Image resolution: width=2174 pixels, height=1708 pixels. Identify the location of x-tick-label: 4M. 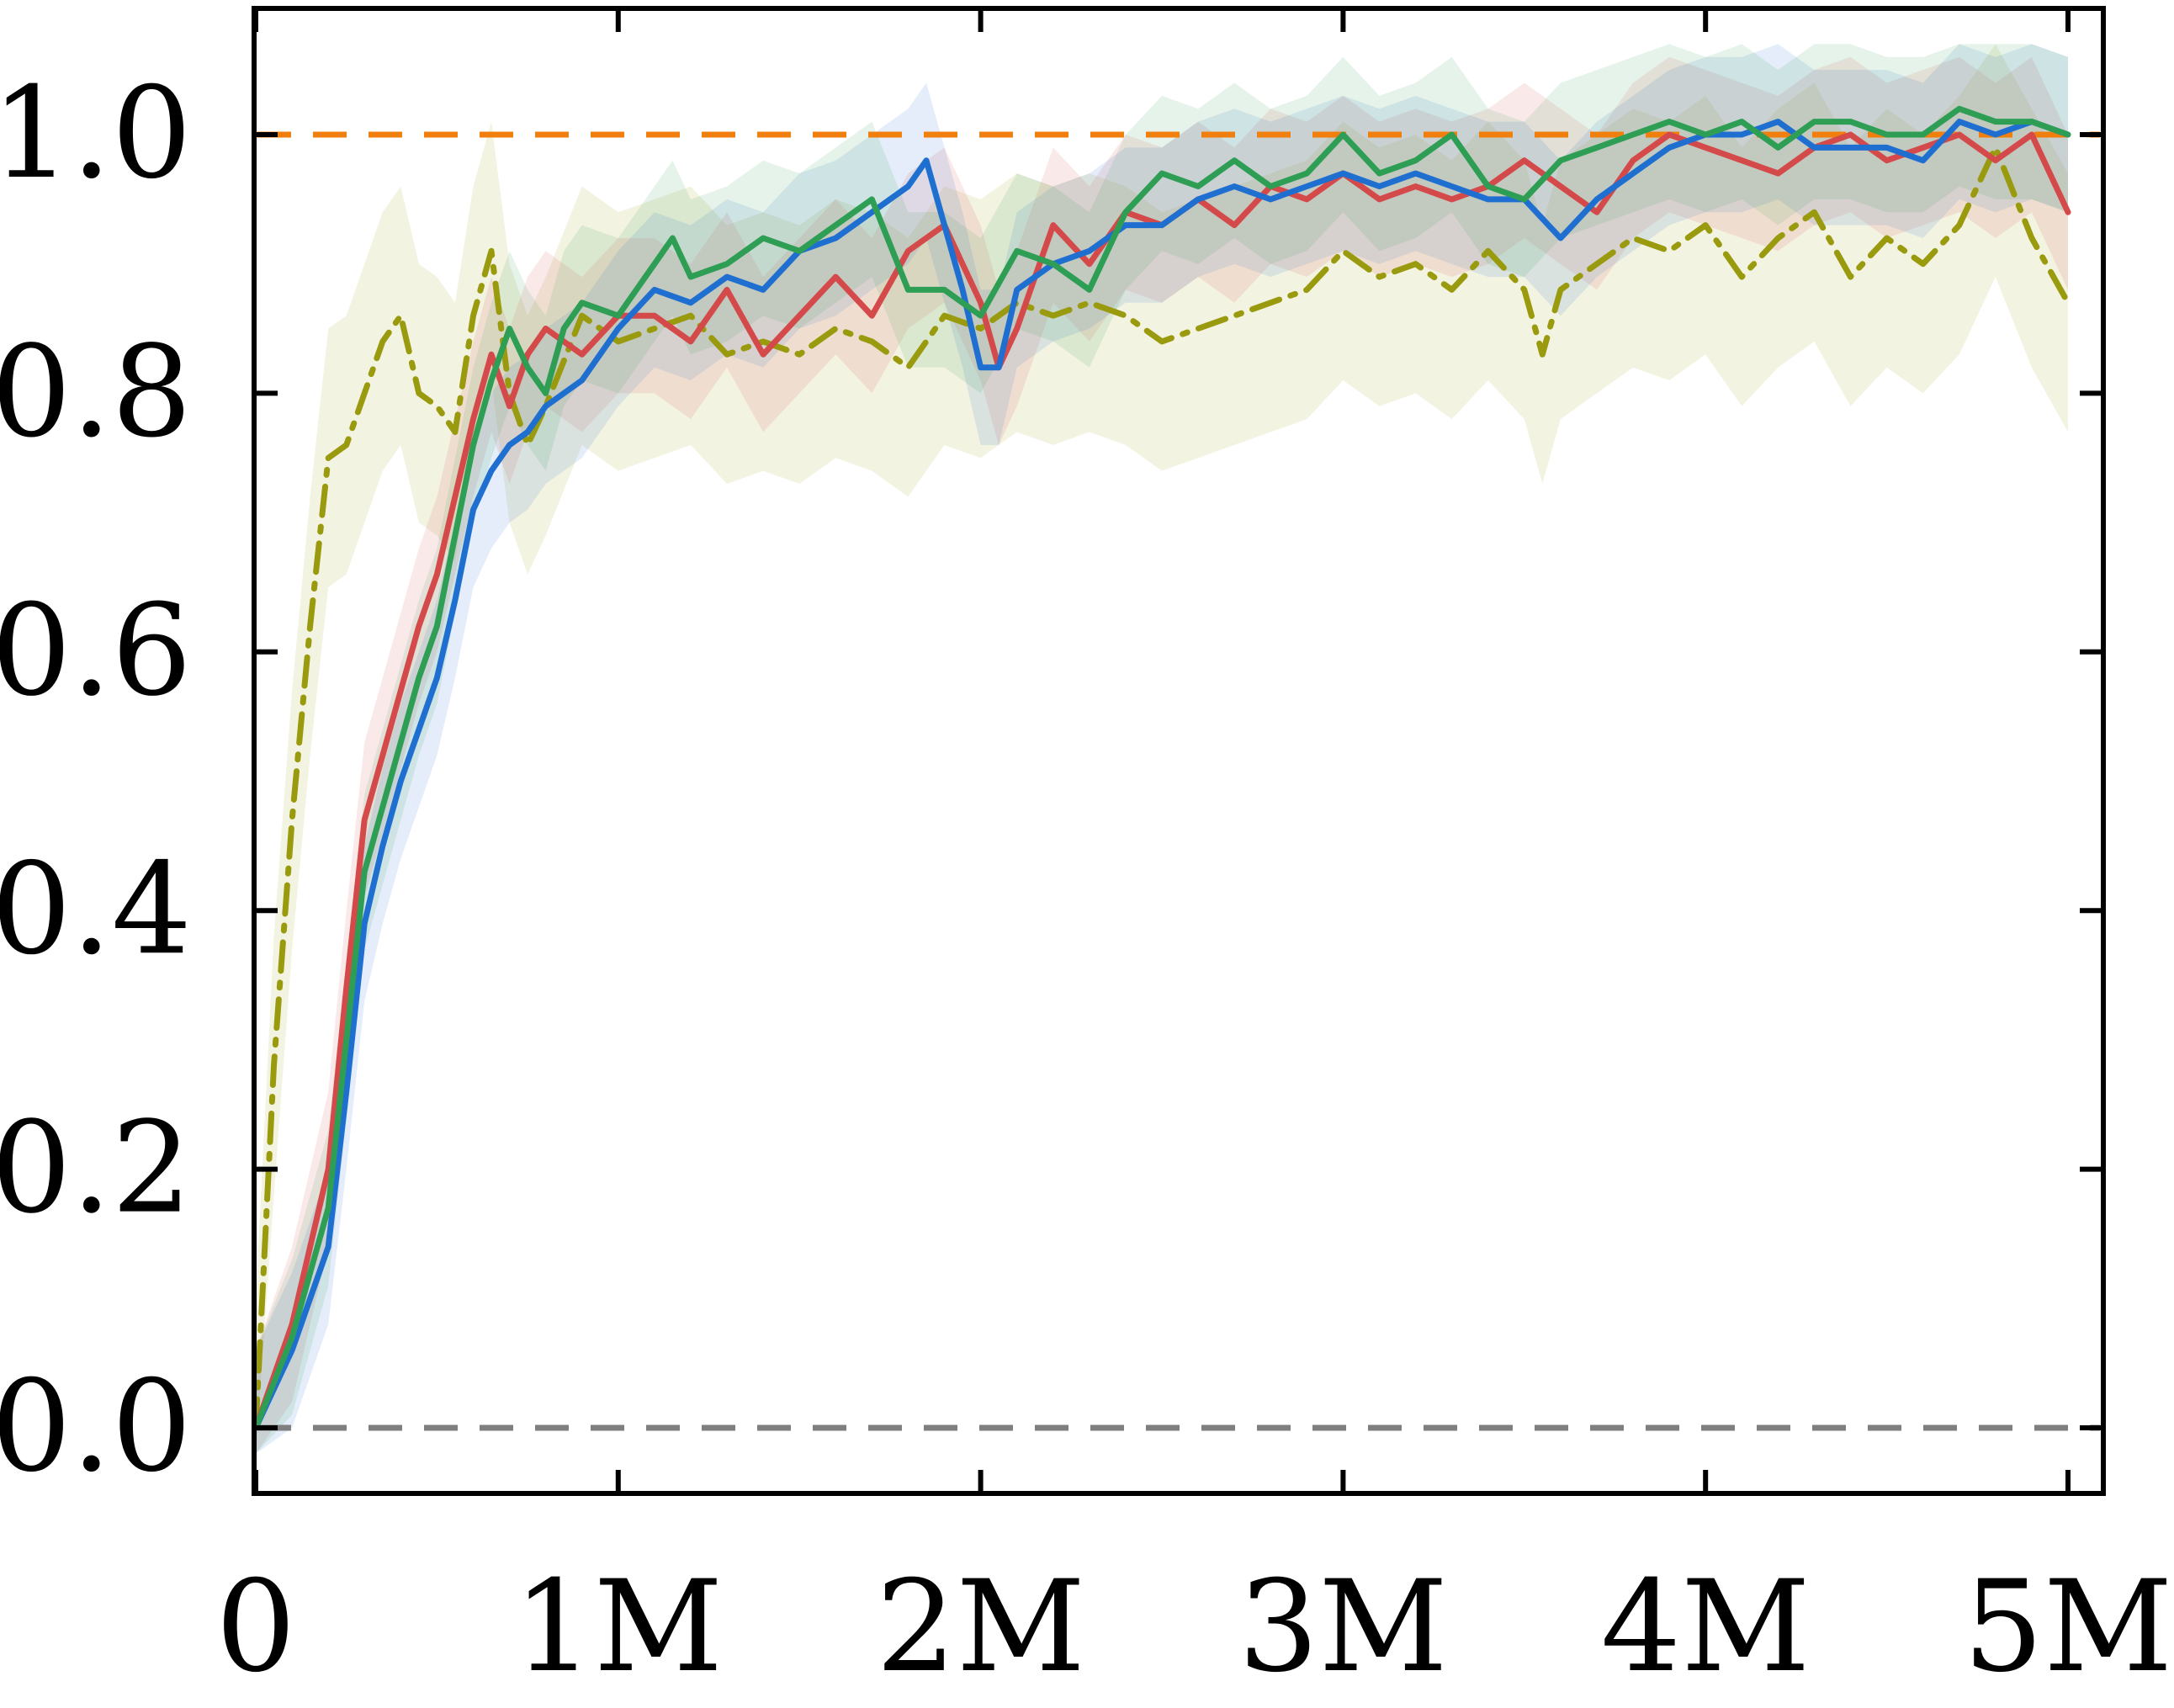
(1706, 1627).